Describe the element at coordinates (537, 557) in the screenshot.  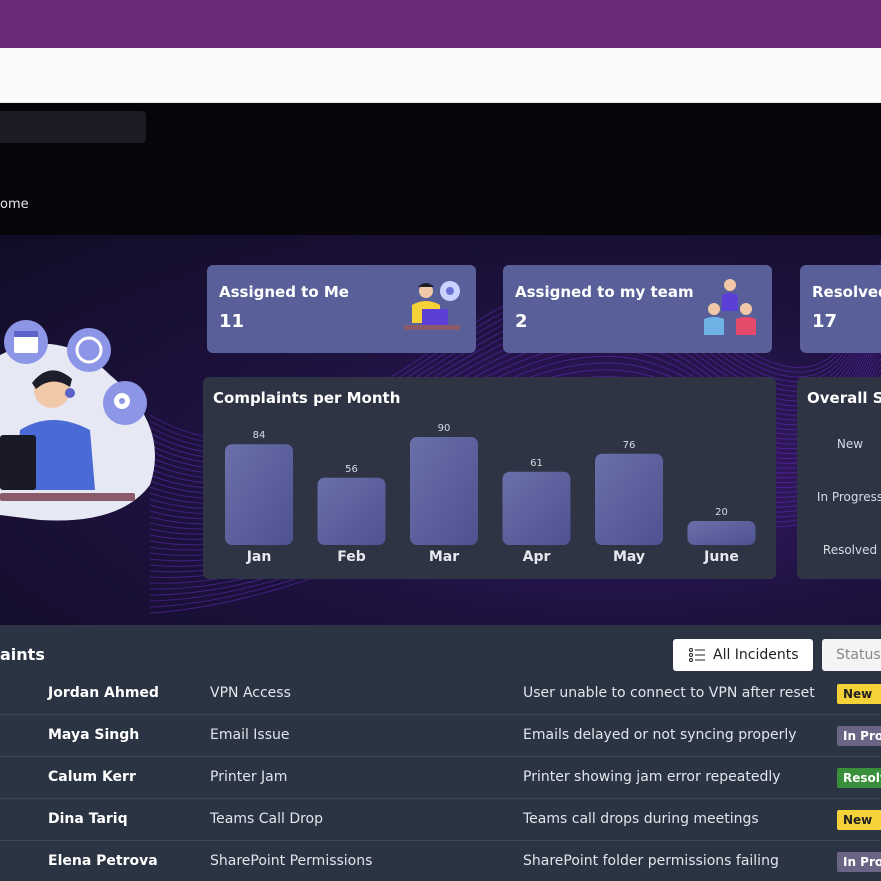
I see `category-label: Apr` at that location.